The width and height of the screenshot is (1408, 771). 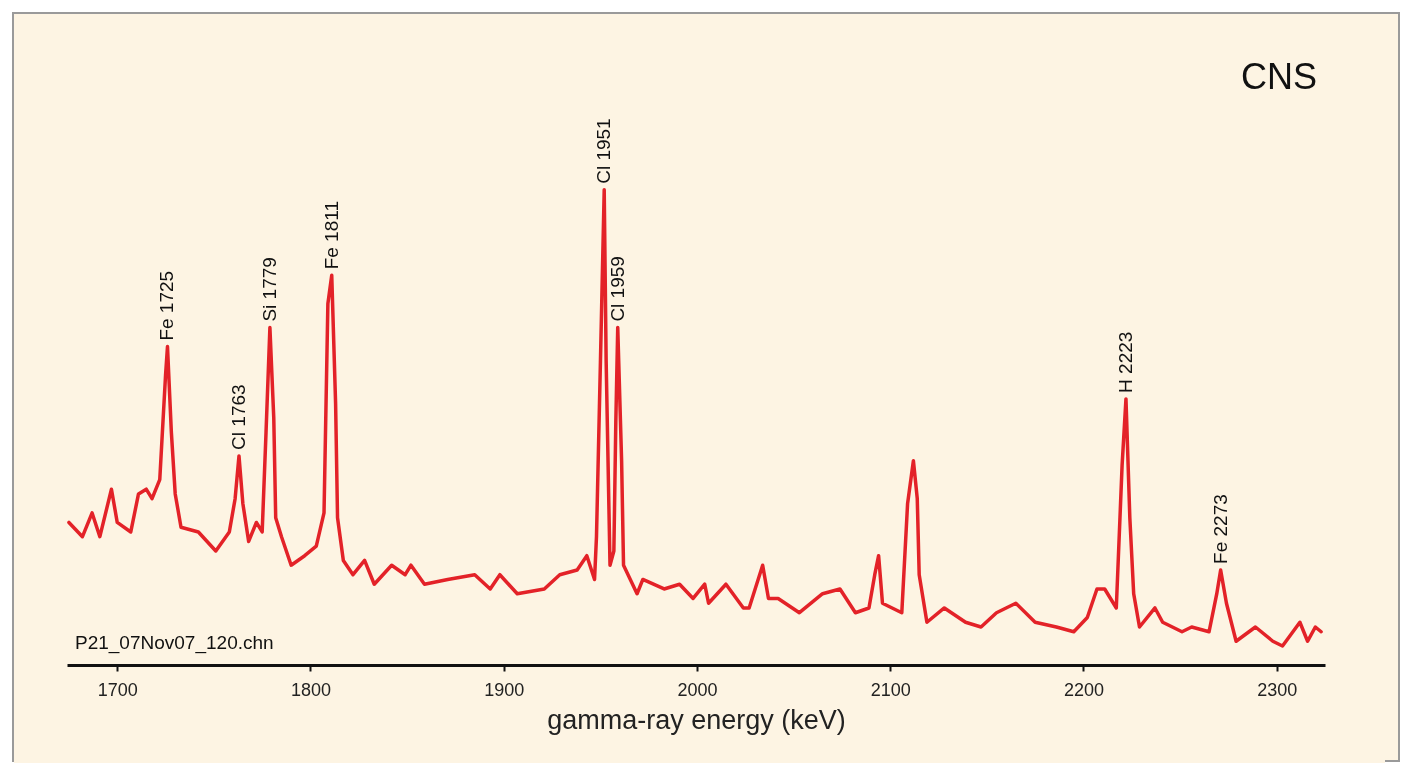 What do you see at coordinates (604, 151) in the screenshot?
I see `annotation: Cl 1951` at bounding box center [604, 151].